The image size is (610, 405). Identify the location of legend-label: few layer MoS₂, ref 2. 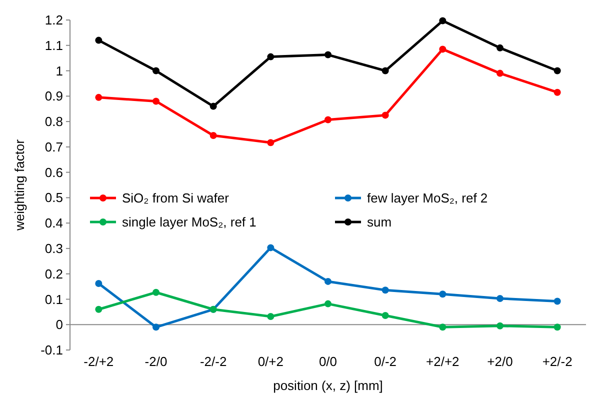
(427, 198).